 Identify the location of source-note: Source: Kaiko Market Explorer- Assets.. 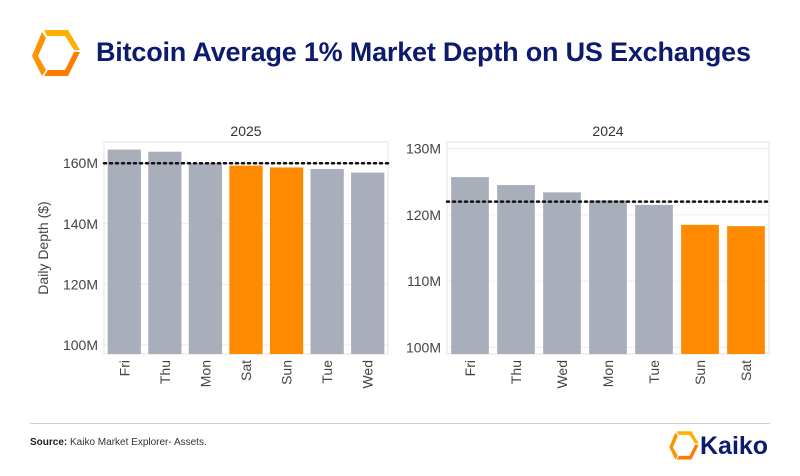
(118, 442).